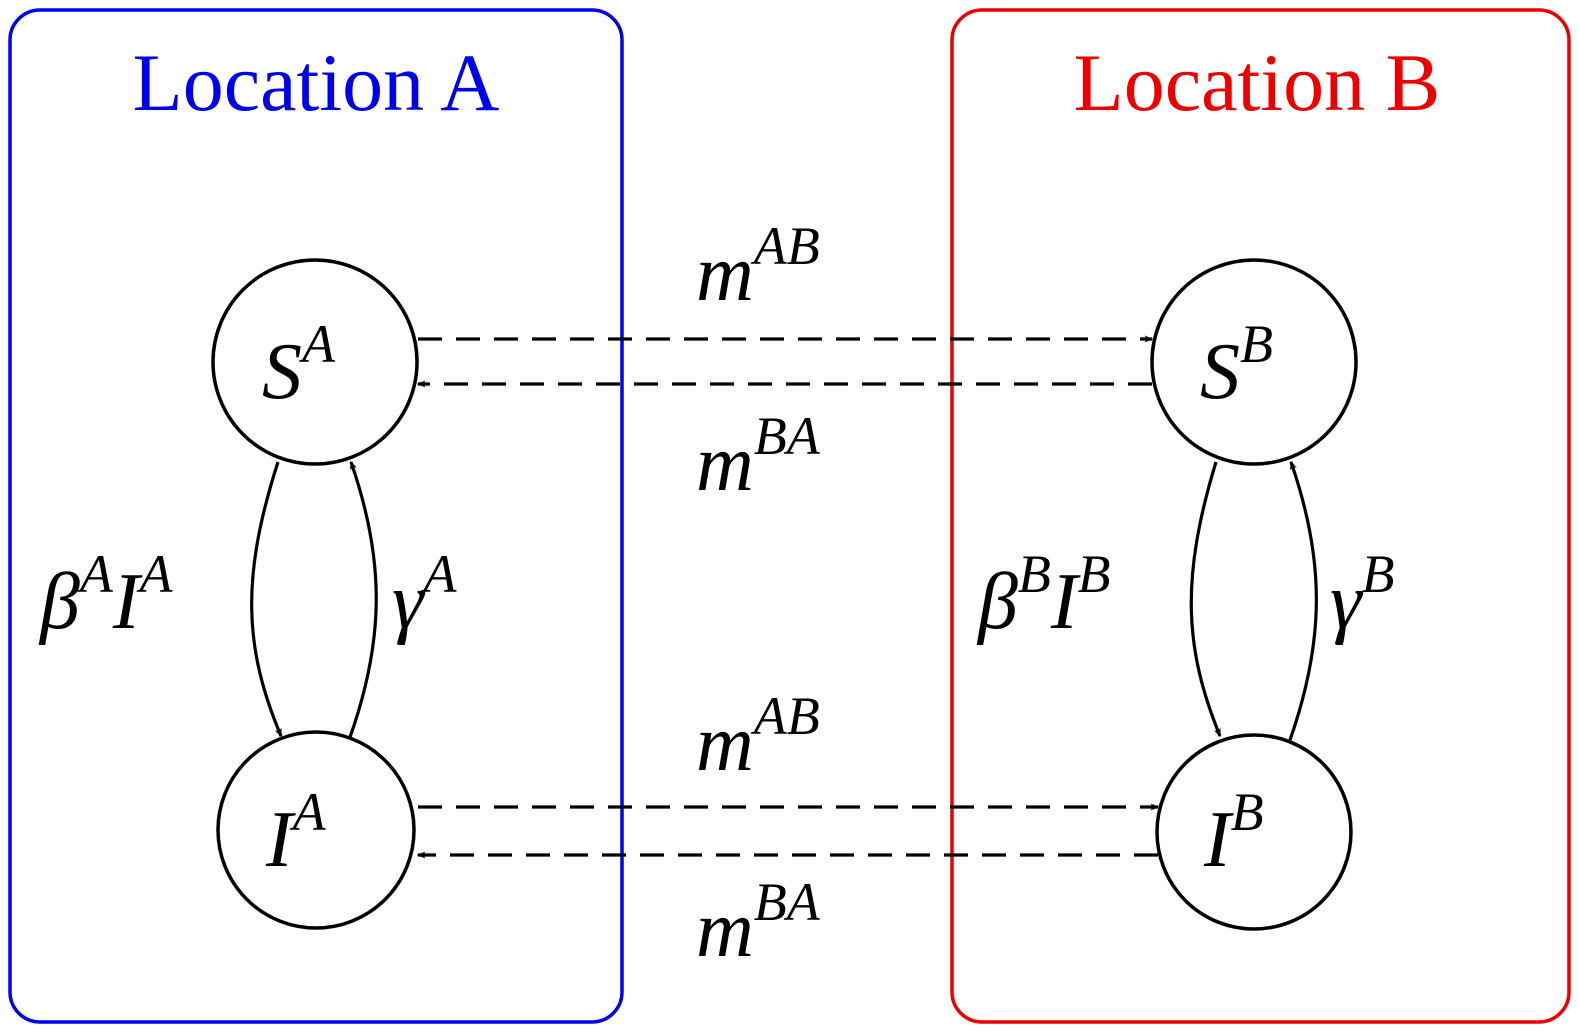  Describe the element at coordinates (316, 82) in the screenshot. I see `location-a-title: Location A` at that location.